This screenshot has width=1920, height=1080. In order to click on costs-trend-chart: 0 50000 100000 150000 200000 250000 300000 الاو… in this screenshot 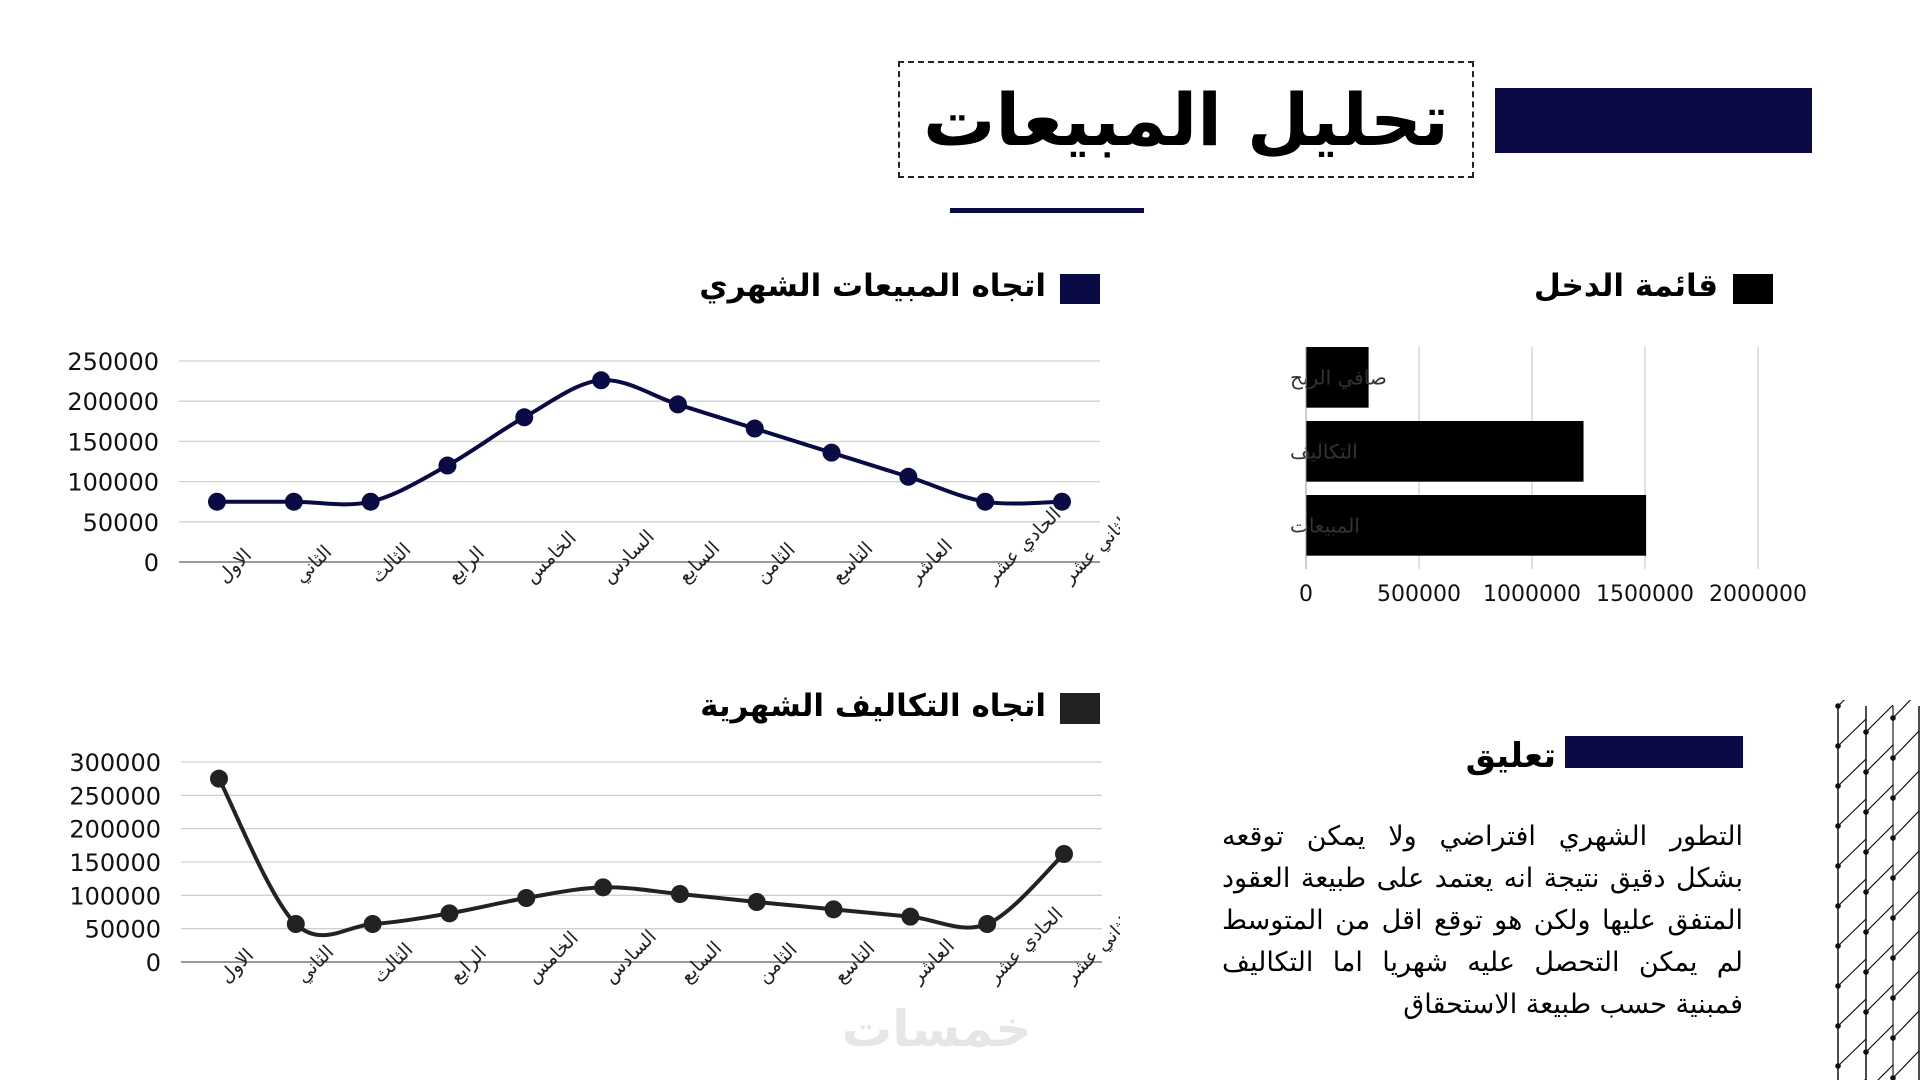, I will do `click(594, 868)`.